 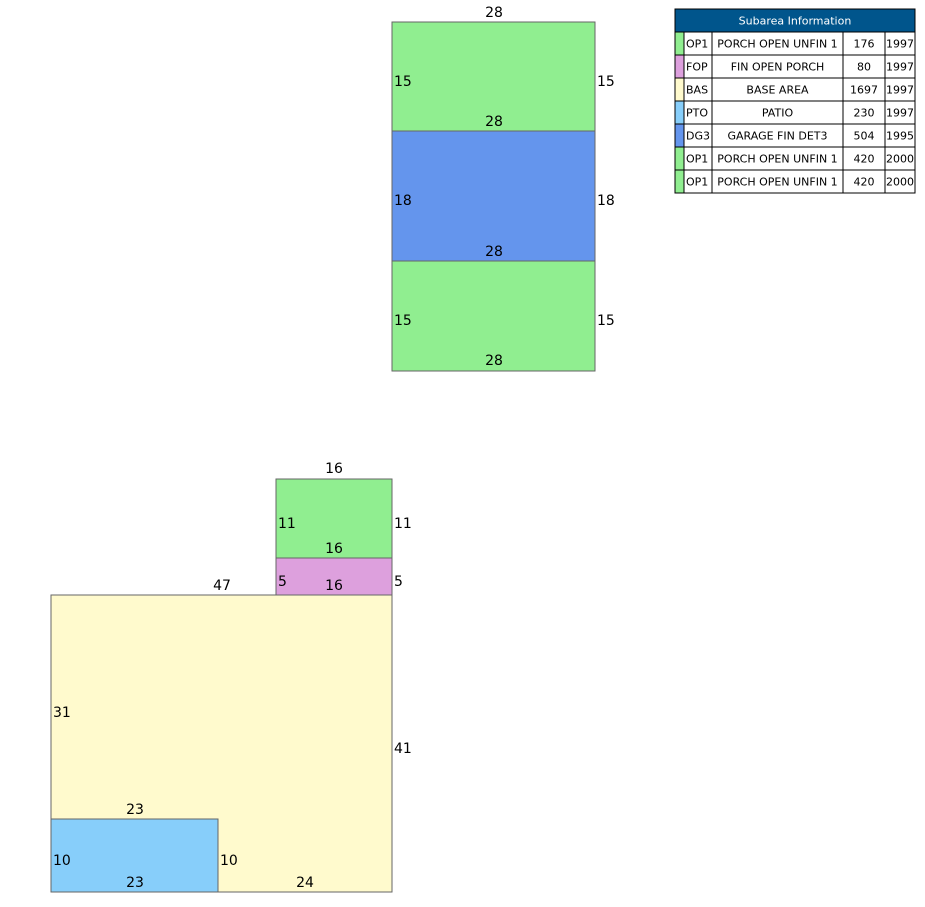 I want to click on dimension-label: 41, so click(x=403, y=749).